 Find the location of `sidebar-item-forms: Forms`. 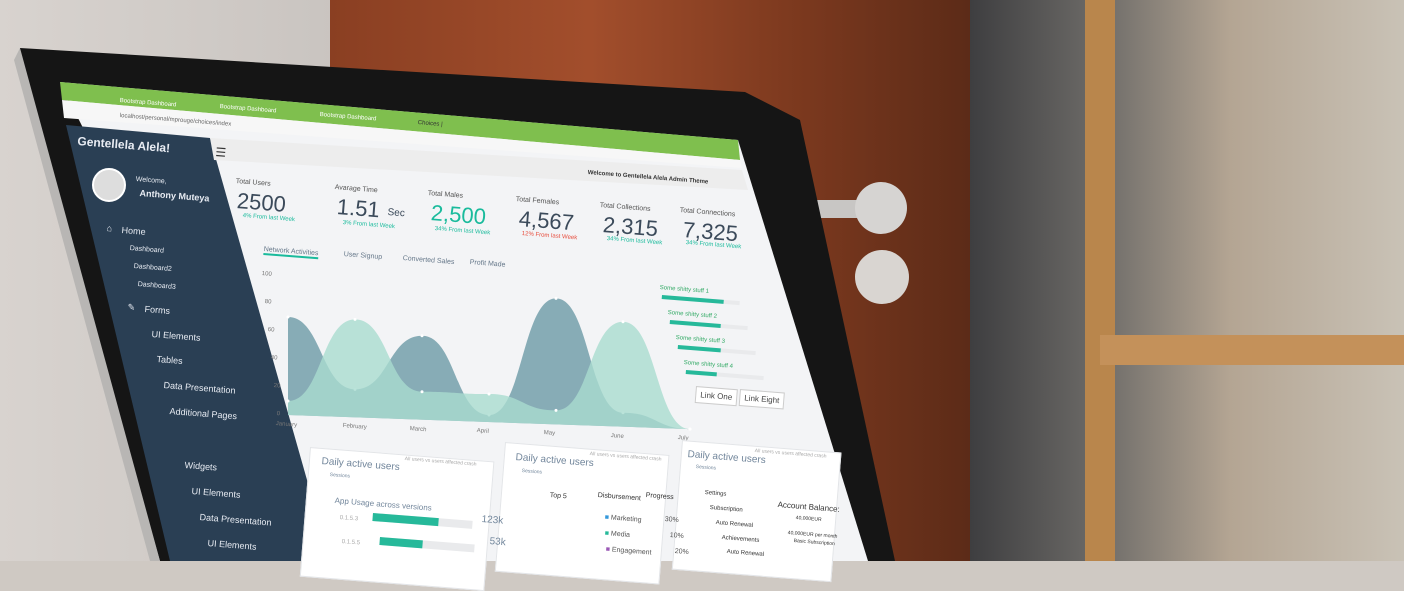

sidebar-item-forms: Forms is located at coordinates (157, 310).